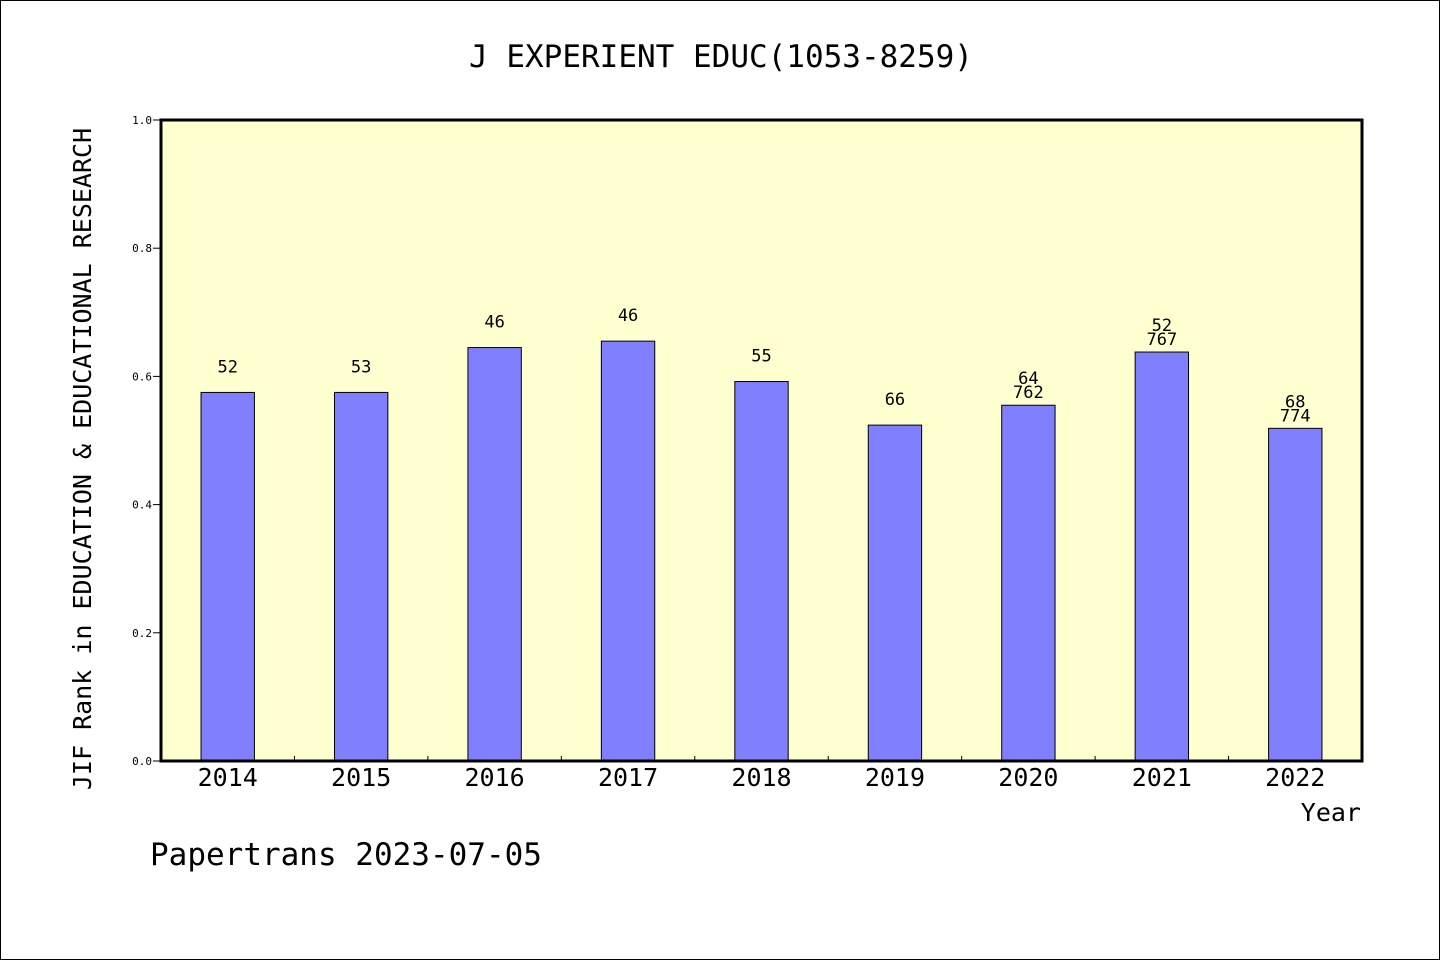  I want to click on bar-2017, so click(628, 551).